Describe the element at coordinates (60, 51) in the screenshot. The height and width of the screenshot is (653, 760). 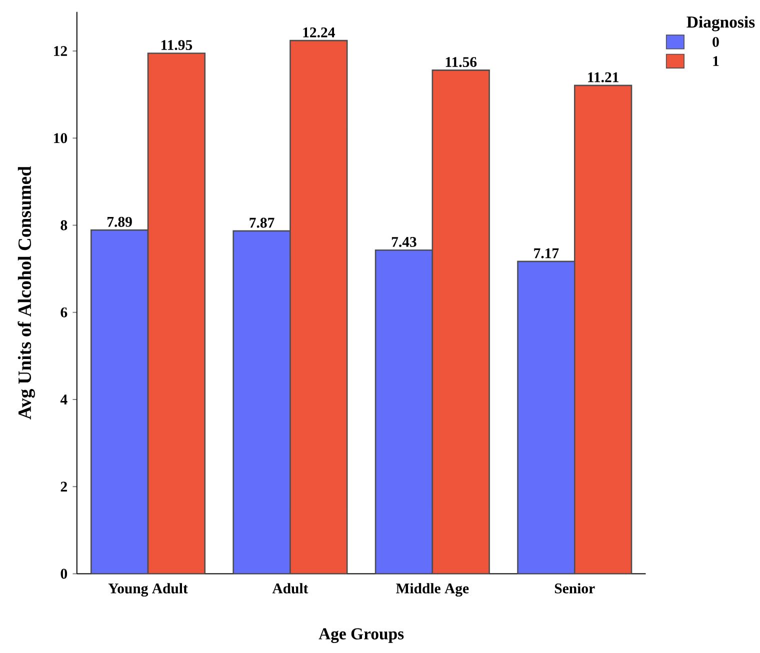
I see `y-tick-label: 12` at that location.